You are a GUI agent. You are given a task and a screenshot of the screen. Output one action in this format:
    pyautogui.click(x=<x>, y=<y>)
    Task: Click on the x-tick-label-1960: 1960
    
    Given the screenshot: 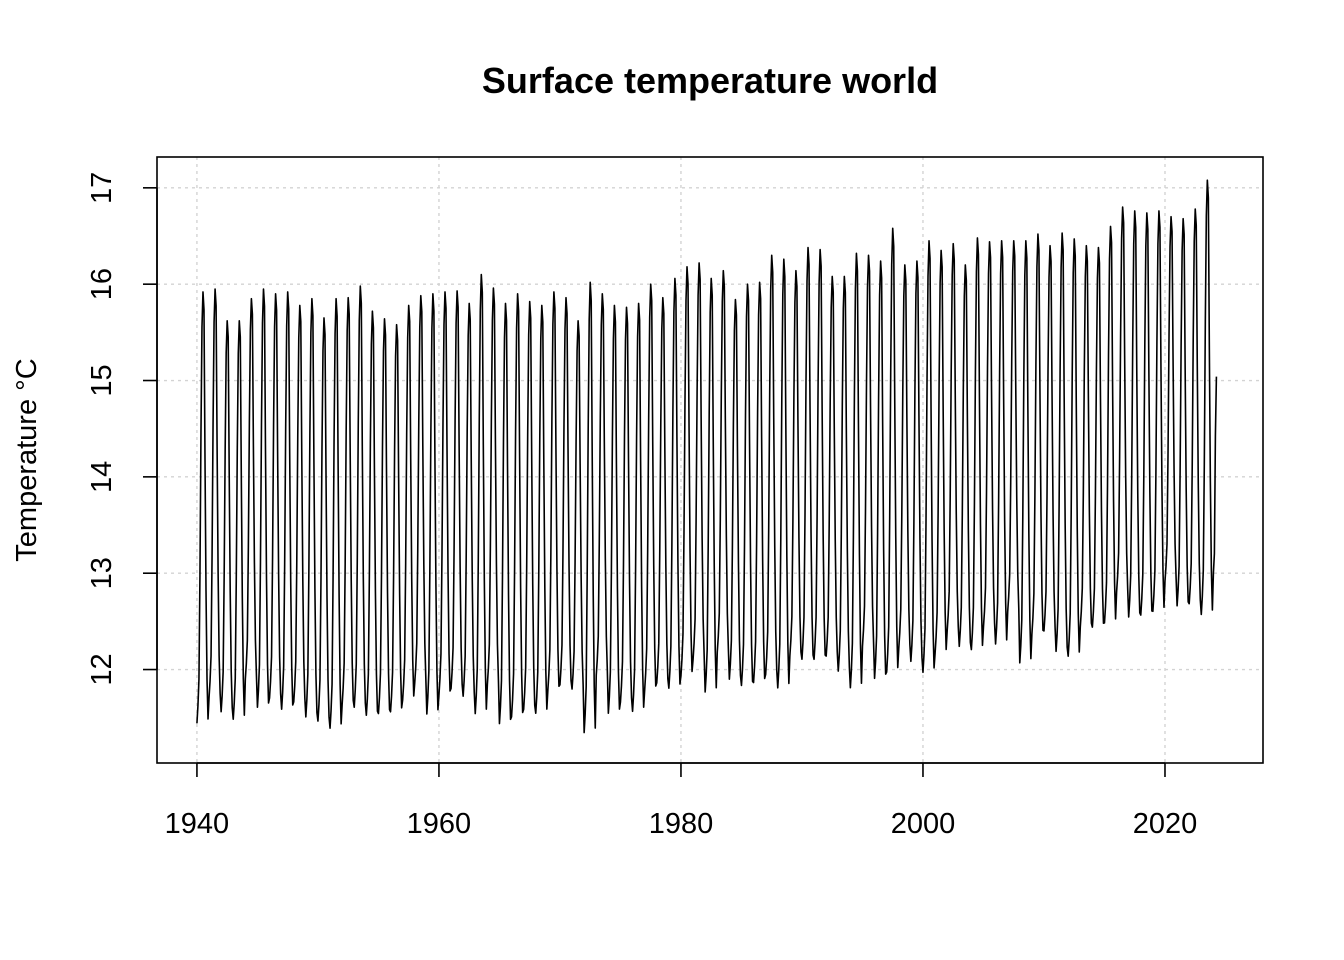 What is the action you would take?
    pyautogui.click(x=439, y=824)
    